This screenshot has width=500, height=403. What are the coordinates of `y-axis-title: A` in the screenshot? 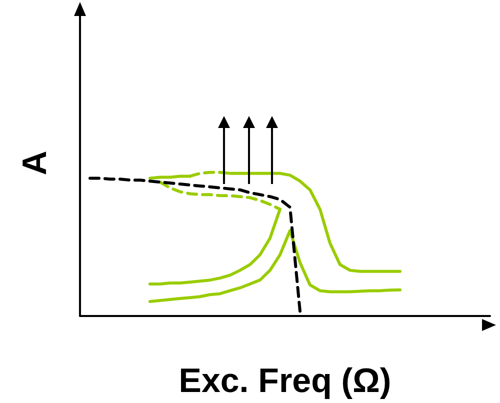 It's located at (35, 163).